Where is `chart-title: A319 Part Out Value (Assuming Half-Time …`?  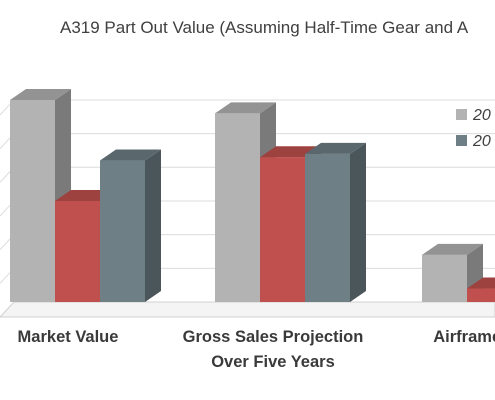 chart-title: A319 Part Out Value (Assuming Half-Time … is located at coordinates (264, 27).